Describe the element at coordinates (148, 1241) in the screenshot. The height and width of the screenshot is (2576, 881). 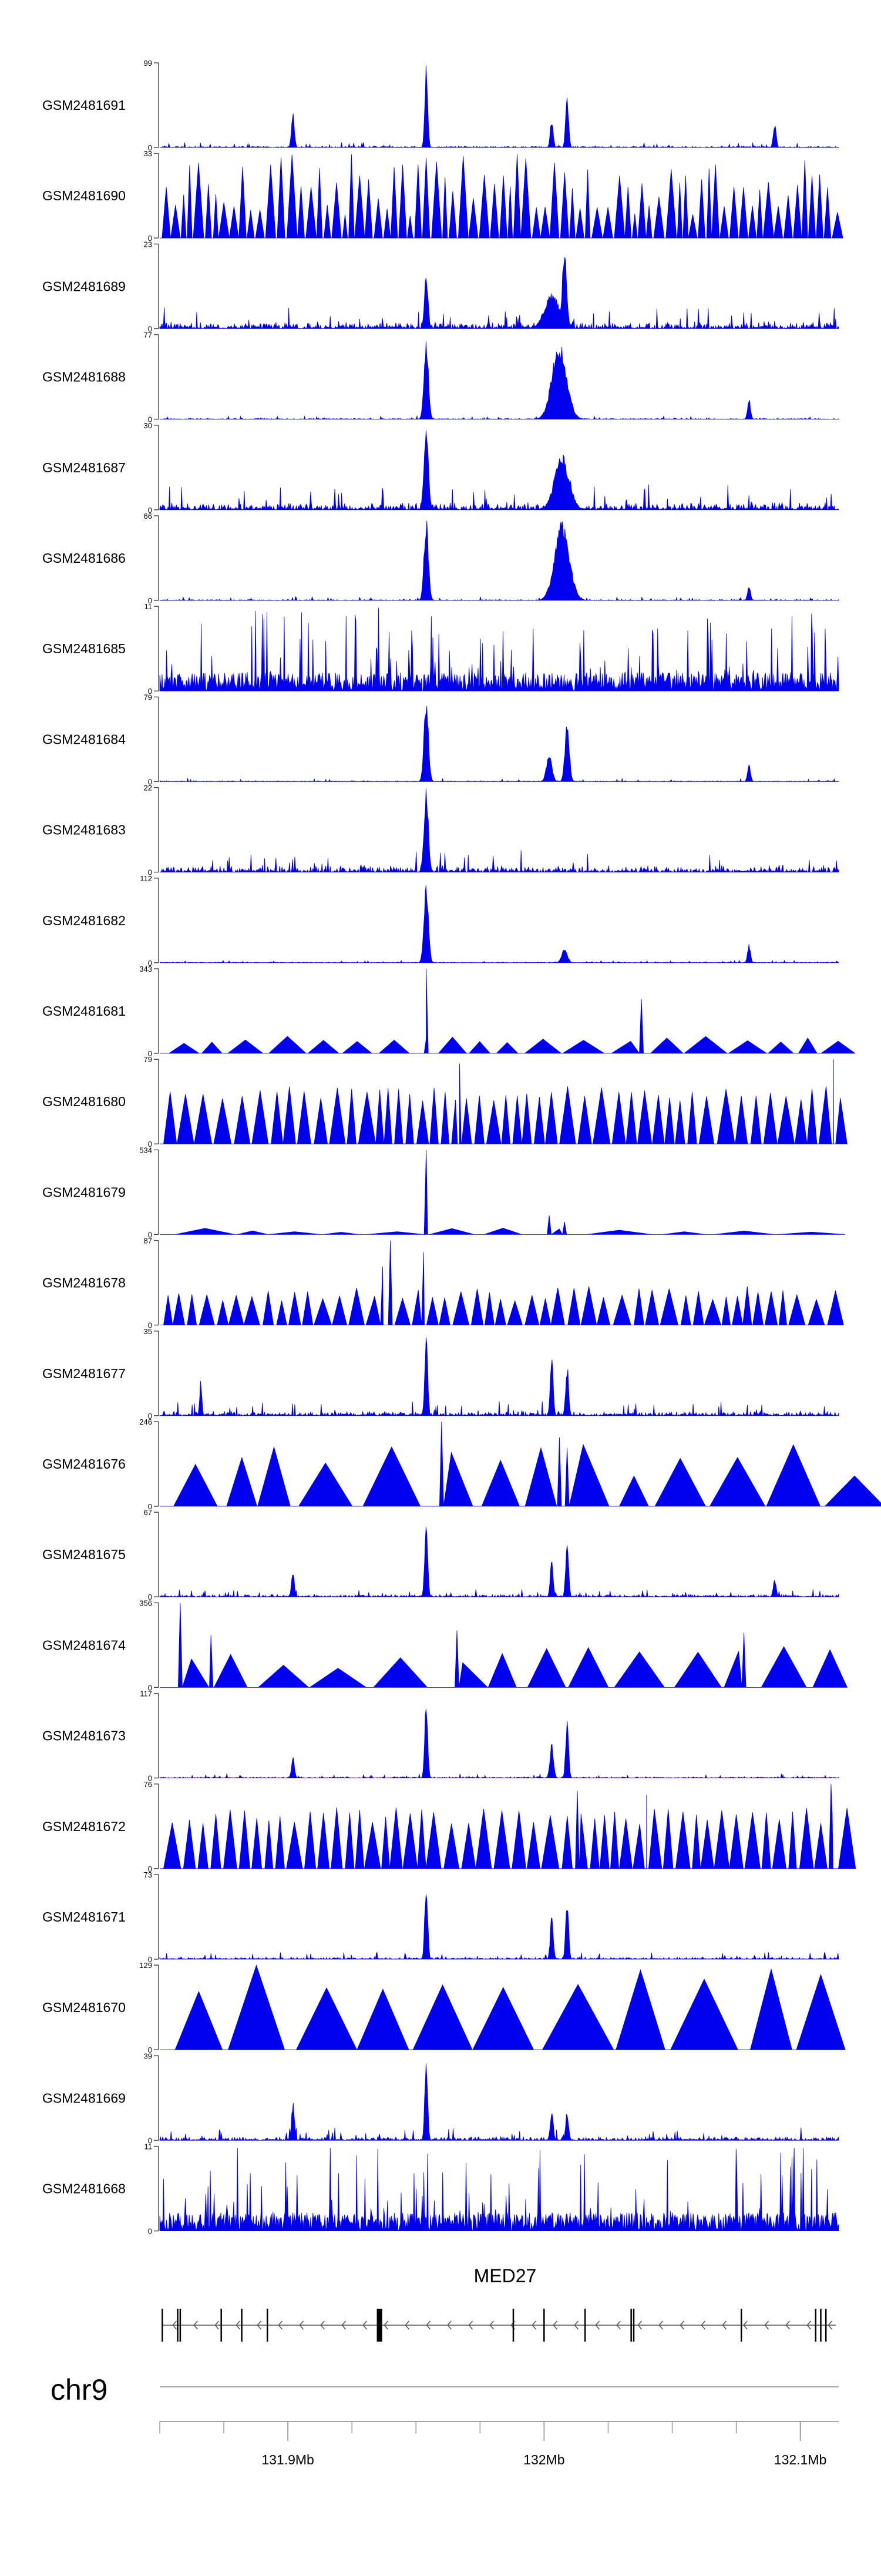
I see `track-ymax-label: 87` at that location.